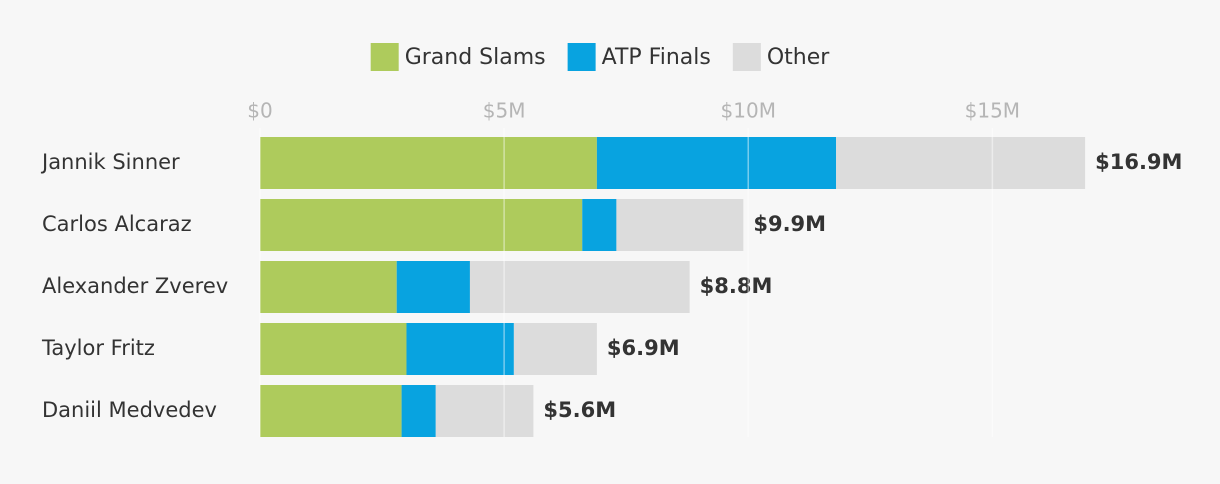 The height and width of the screenshot is (484, 1220). What do you see at coordinates (579, 410) in the screenshot?
I see `total-label: $5.6M` at bounding box center [579, 410].